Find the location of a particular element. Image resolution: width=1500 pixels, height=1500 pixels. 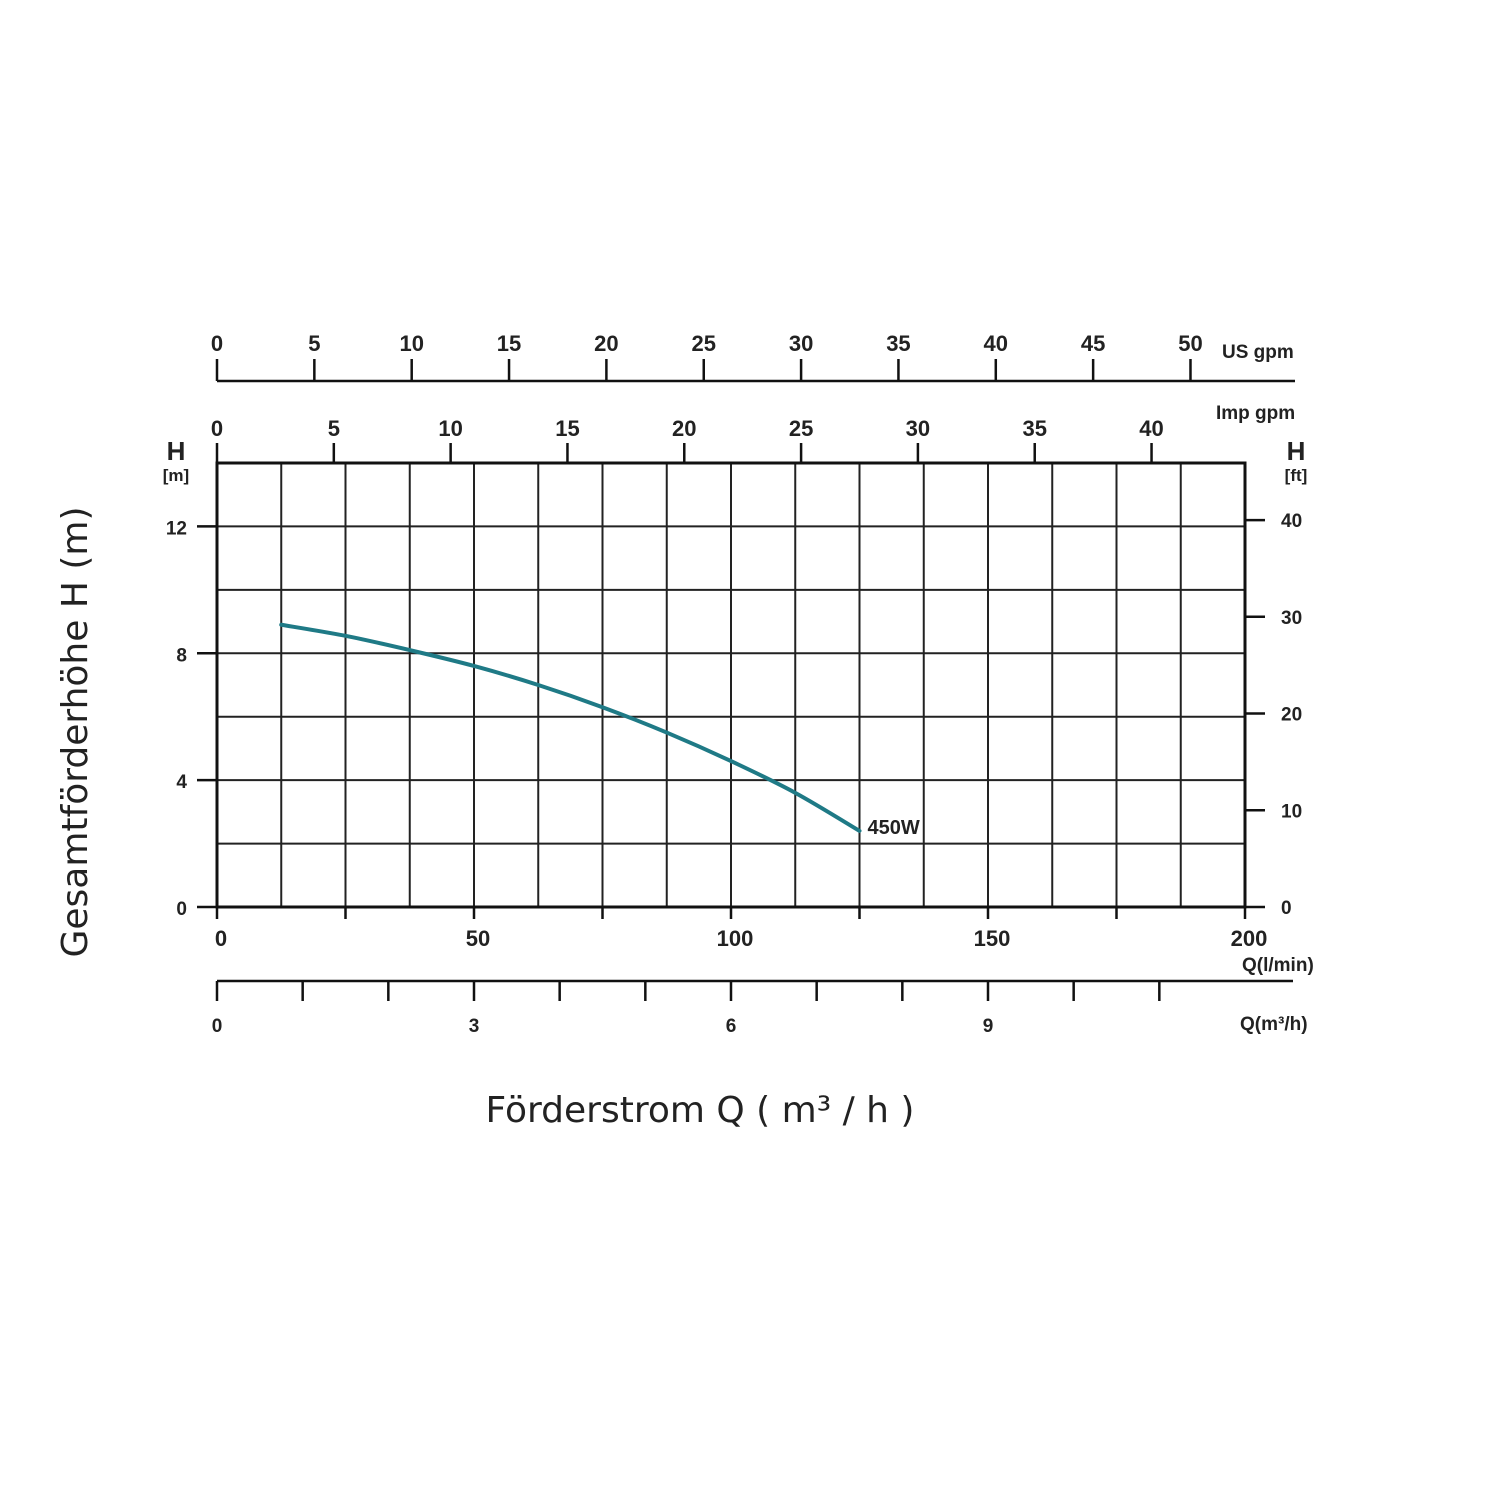

x-tick-label-lmin: 150 is located at coordinates (992, 938).